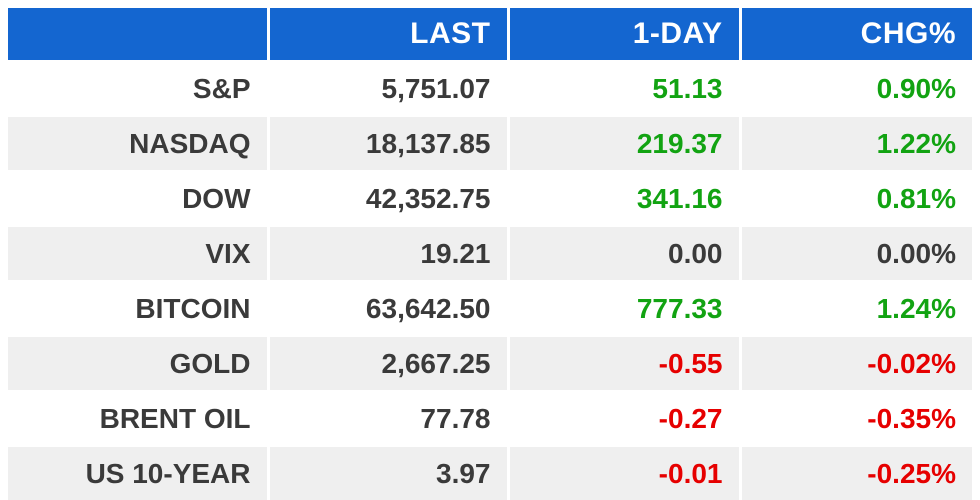  What do you see at coordinates (138, 88) in the screenshot?
I see `asset-name: S&P` at bounding box center [138, 88].